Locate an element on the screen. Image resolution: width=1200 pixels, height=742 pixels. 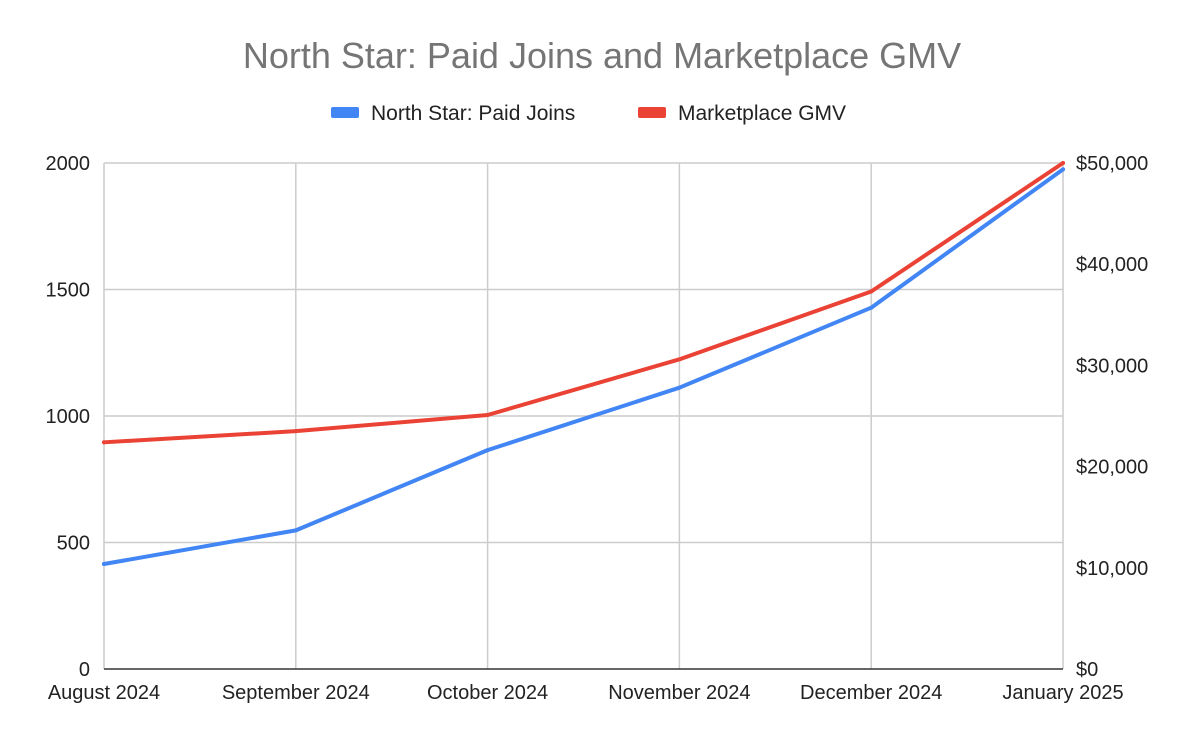
y-axis-right-ticks: $0 $10,000 $20,000 $30,000 $40,000 $50,000 is located at coordinates (1112, 417).